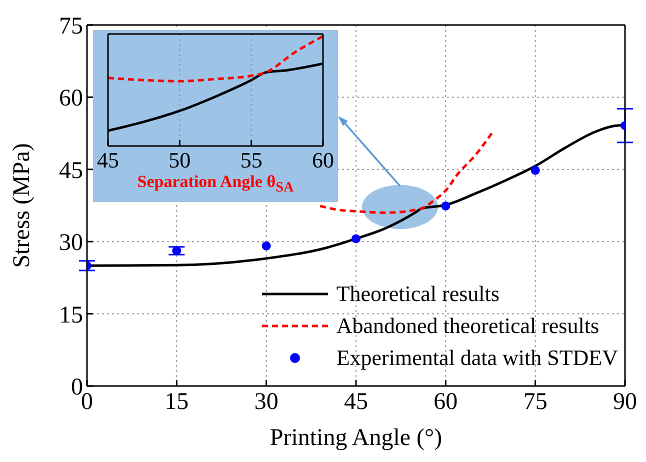 The image size is (646, 462). I want to click on legend-label: Theoretical results, so click(418, 294).